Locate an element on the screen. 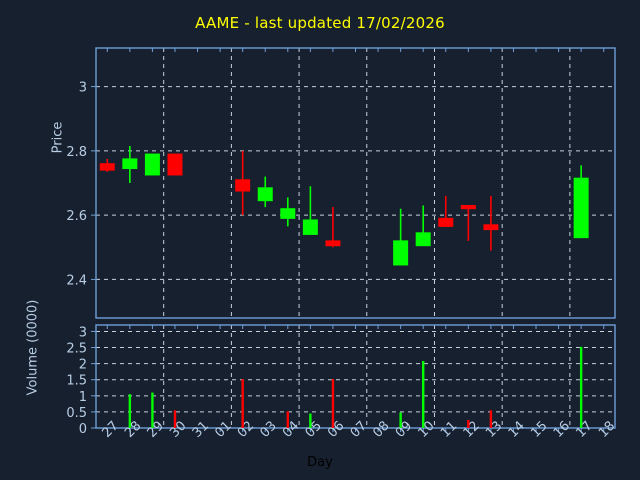 This screenshot has height=480, width=640. volume-ytick-labels: 00.511.522.5 3 is located at coordinates (76, 381).